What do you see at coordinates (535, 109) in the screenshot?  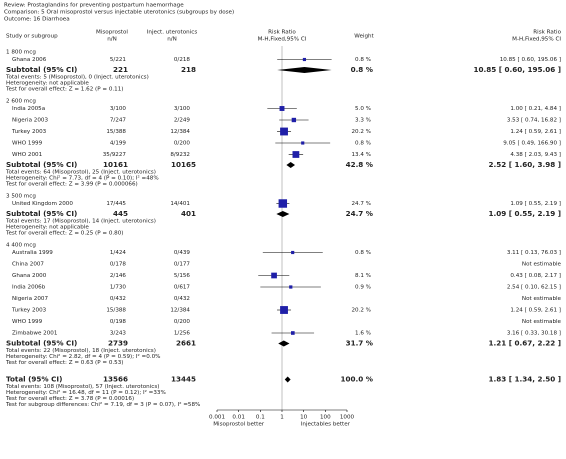 I see `risk-ratio: 1.00 [ 0.21, 4.84 ]` at bounding box center [535, 109].